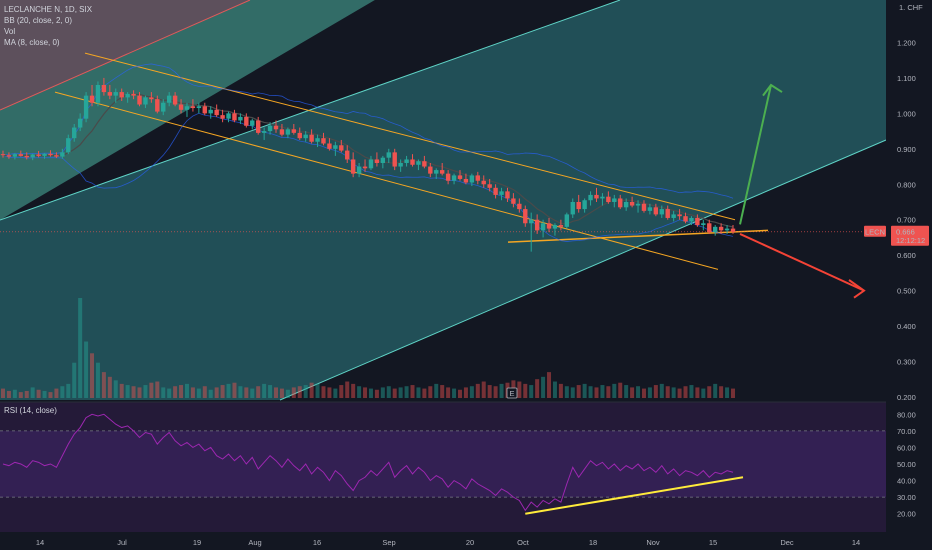 This screenshot has height=550, width=932. I want to click on time-tick: 18, so click(593, 542).